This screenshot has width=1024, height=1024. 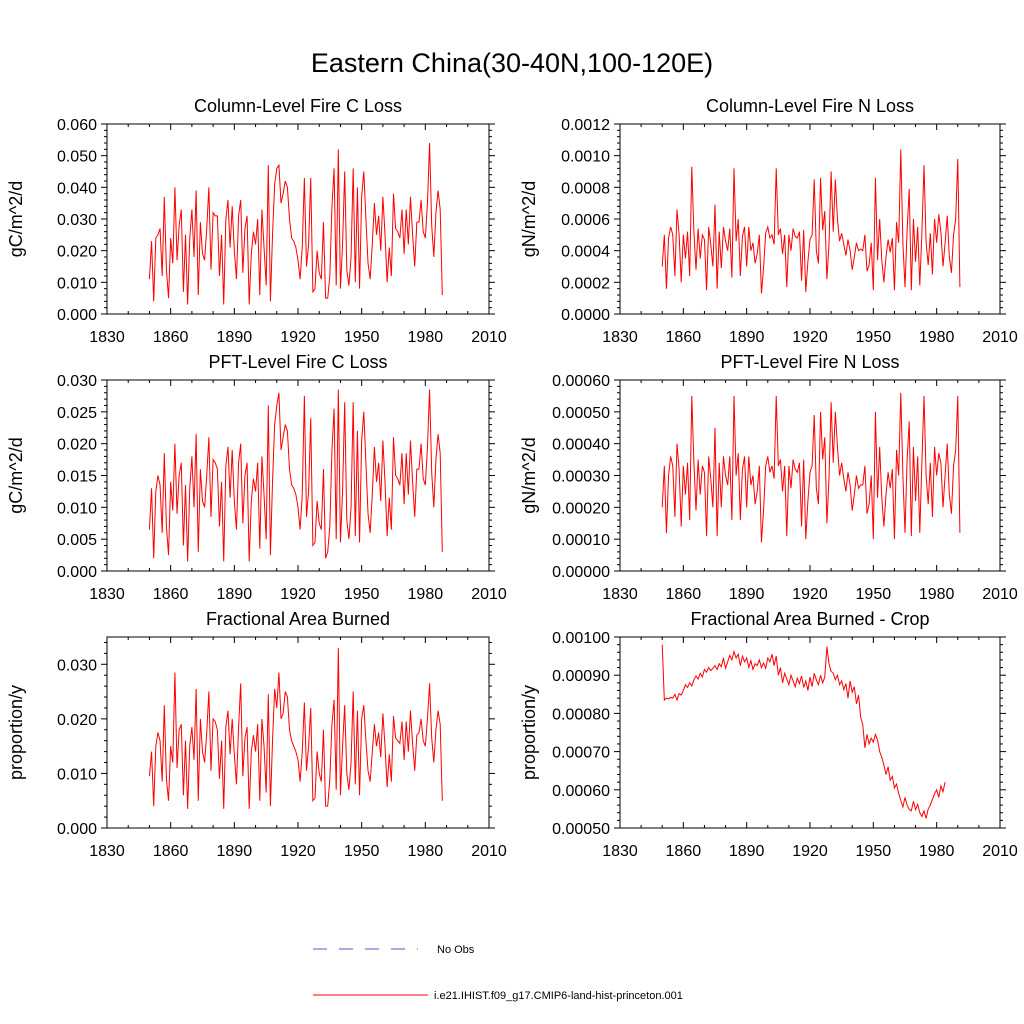 What do you see at coordinates (581, 714) in the screenshot?
I see `y-tick-label: 0.00080` at bounding box center [581, 714].